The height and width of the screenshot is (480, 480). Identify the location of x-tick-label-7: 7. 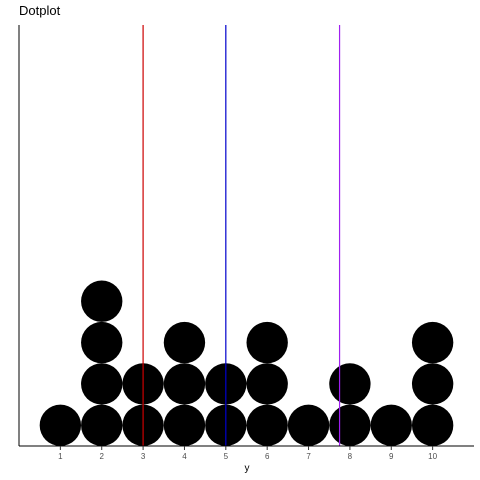
(308, 456).